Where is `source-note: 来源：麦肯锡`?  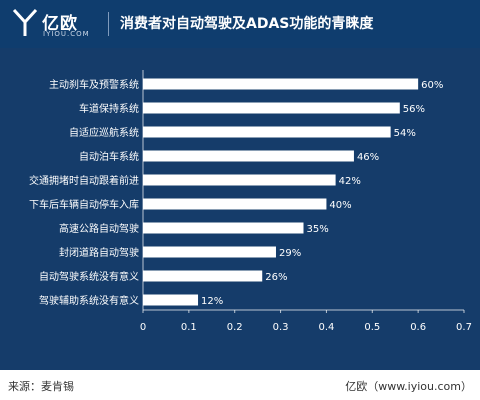 source-note: 来源：麦肯锡 is located at coordinates (41, 386).